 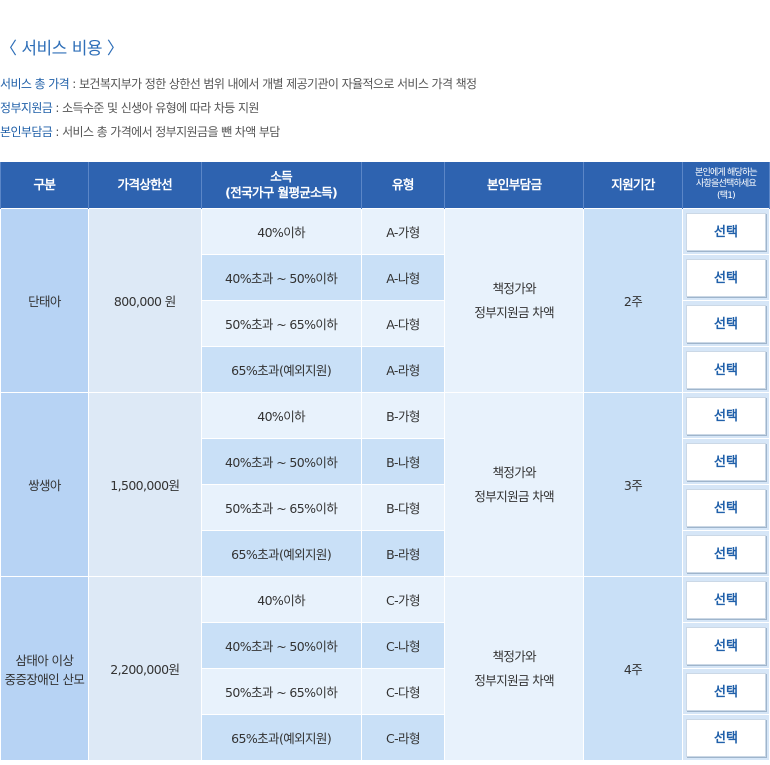 I want to click on page-title: 〈 서비스 비용 〉, so click(x=62, y=49).